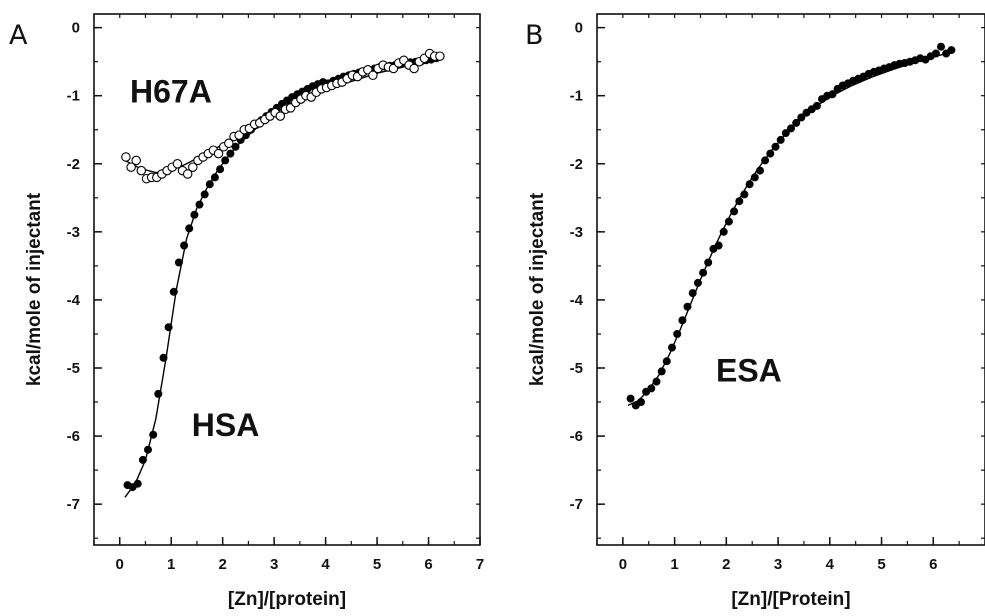  What do you see at coordinates (34, 289) in the screenshot?
I see `y-axis-title: kcal/mole of injectant` at bounding box center [34, 289].